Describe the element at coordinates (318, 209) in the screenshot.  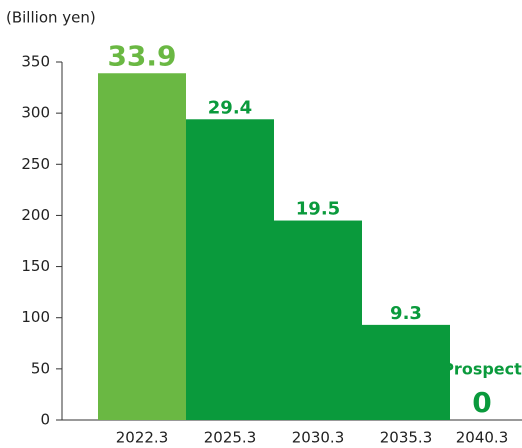
I see `value-label: 19.5` at that location.